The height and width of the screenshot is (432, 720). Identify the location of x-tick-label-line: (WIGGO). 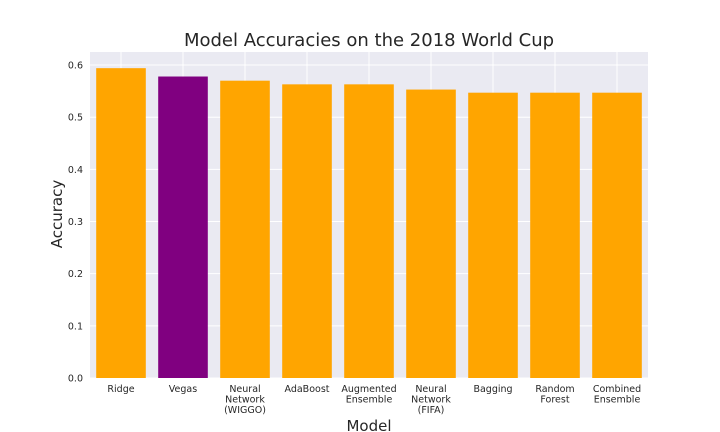
(245, 410).